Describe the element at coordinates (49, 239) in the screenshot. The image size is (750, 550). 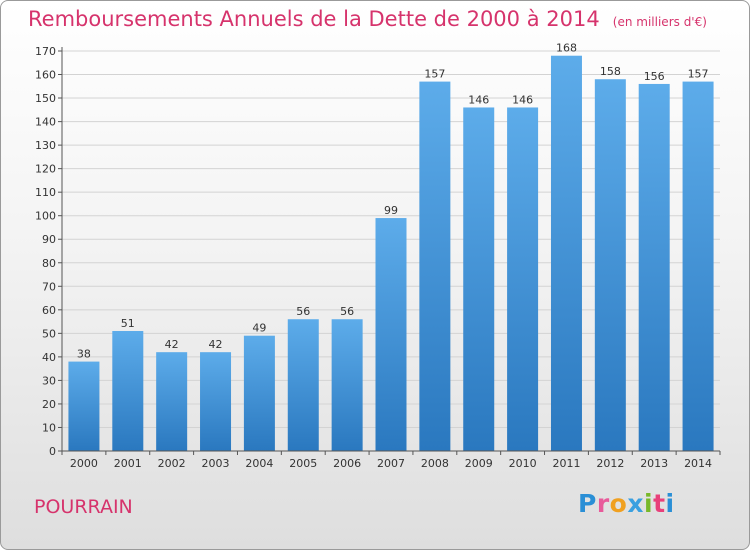
I see `y-tick-label: 90` at that location.